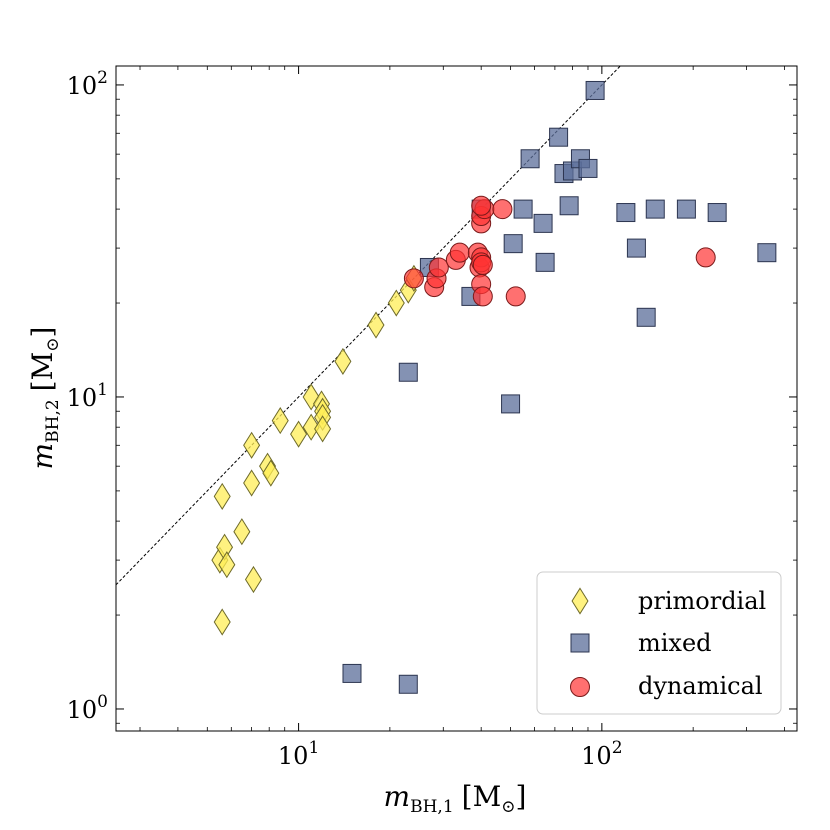 This screenshot has width=830, height=830. Describe the element at coordinates (675, 643) in the screenshot. I see `legend-label-mixed: mixed` at that location.